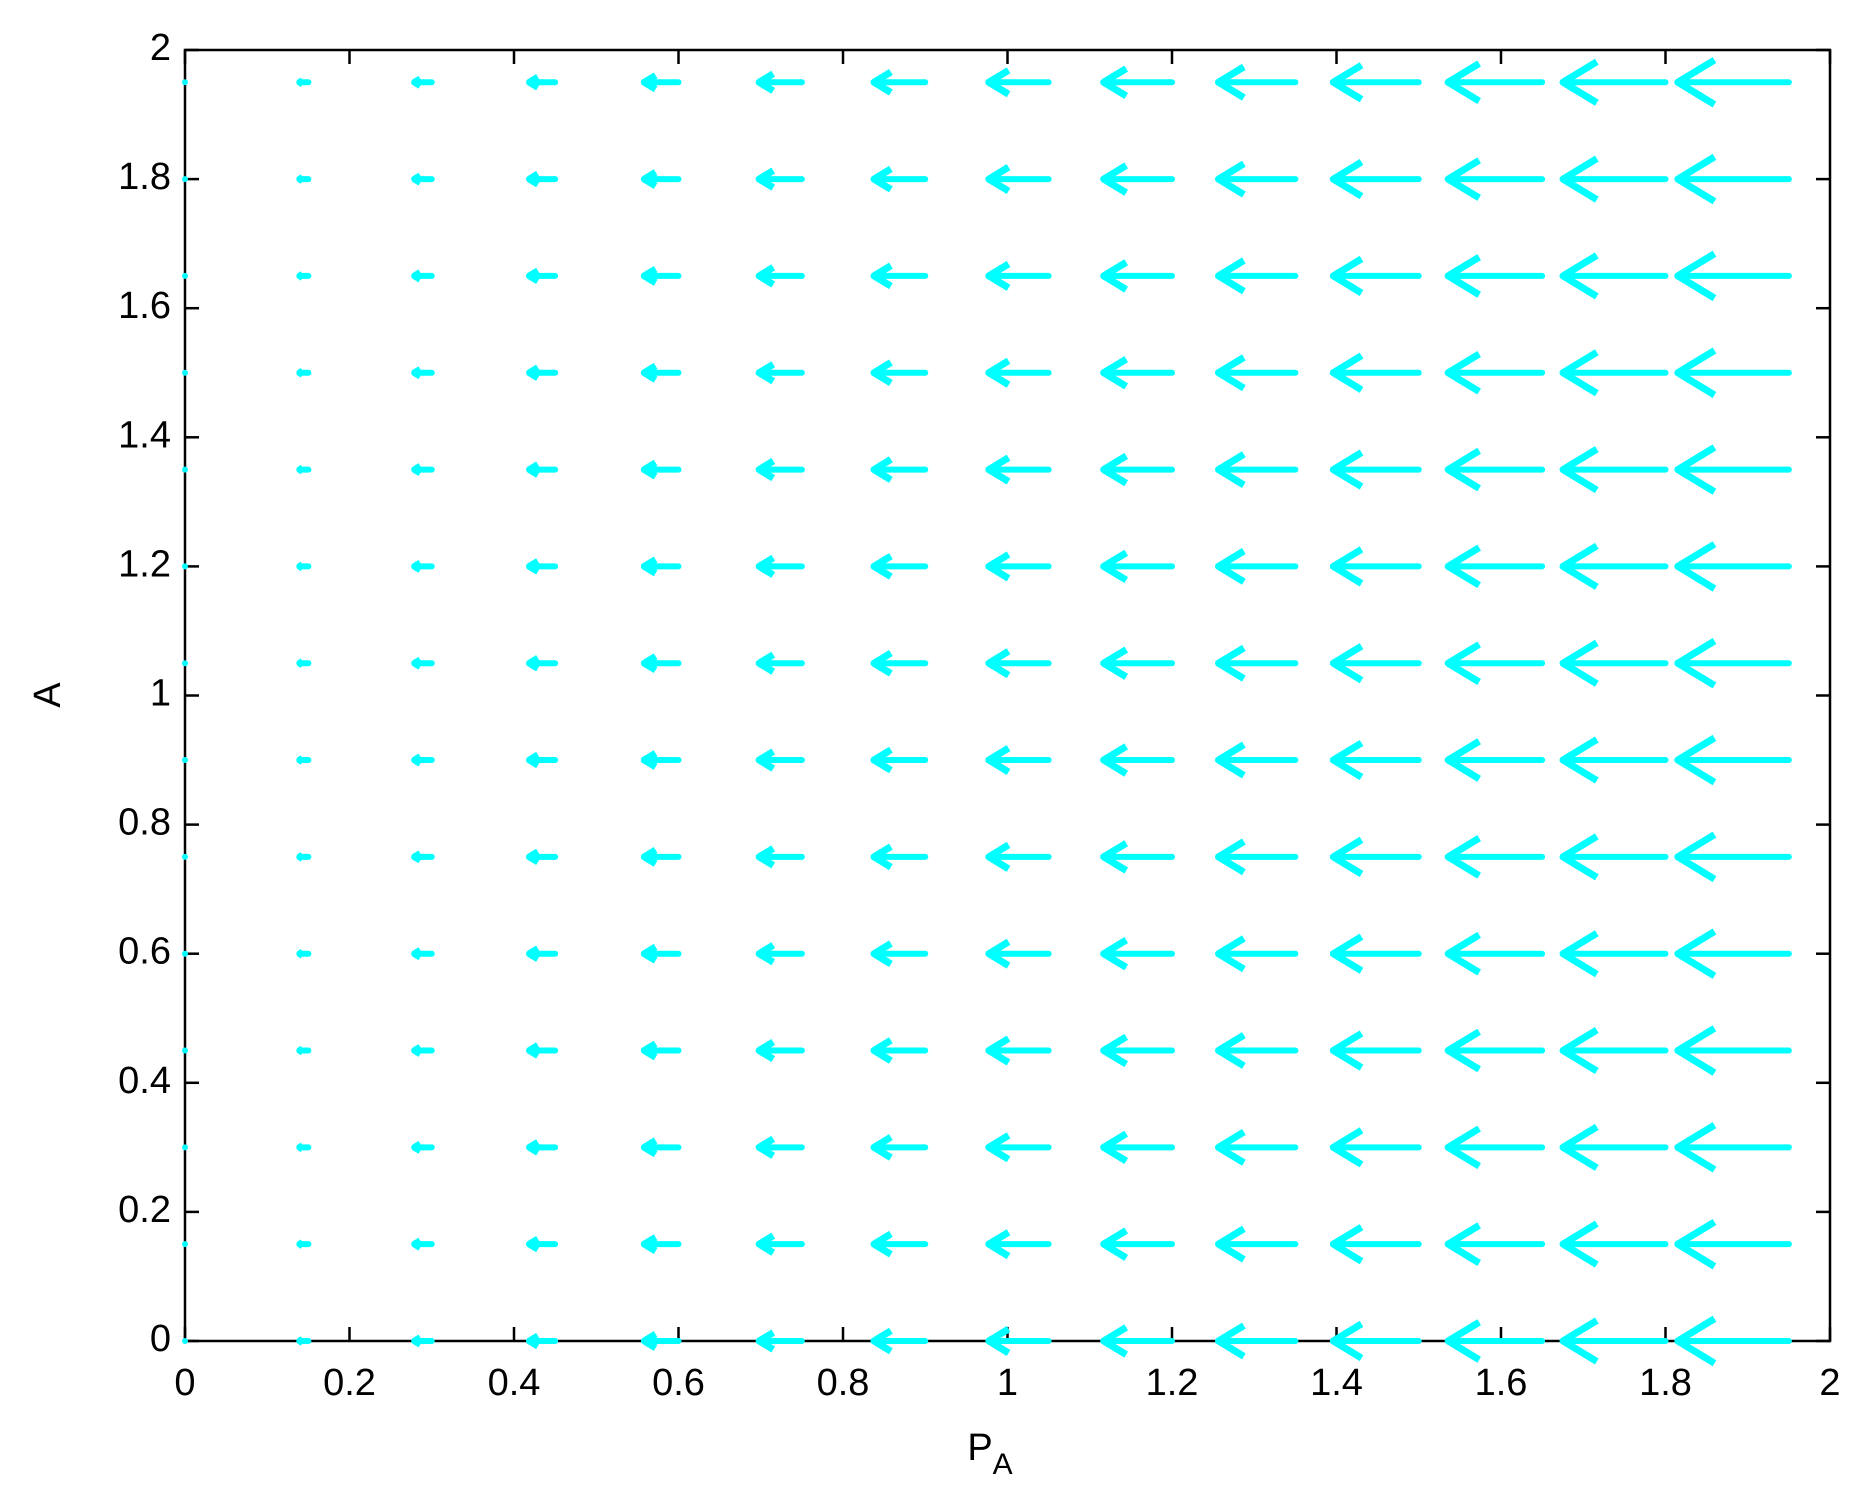 This screenshot has height=1496, width=1860. What do you see at coordinates (48, 695) in the screenshot?
I see `y-axis-label: A` at bounding box center [48, 695].